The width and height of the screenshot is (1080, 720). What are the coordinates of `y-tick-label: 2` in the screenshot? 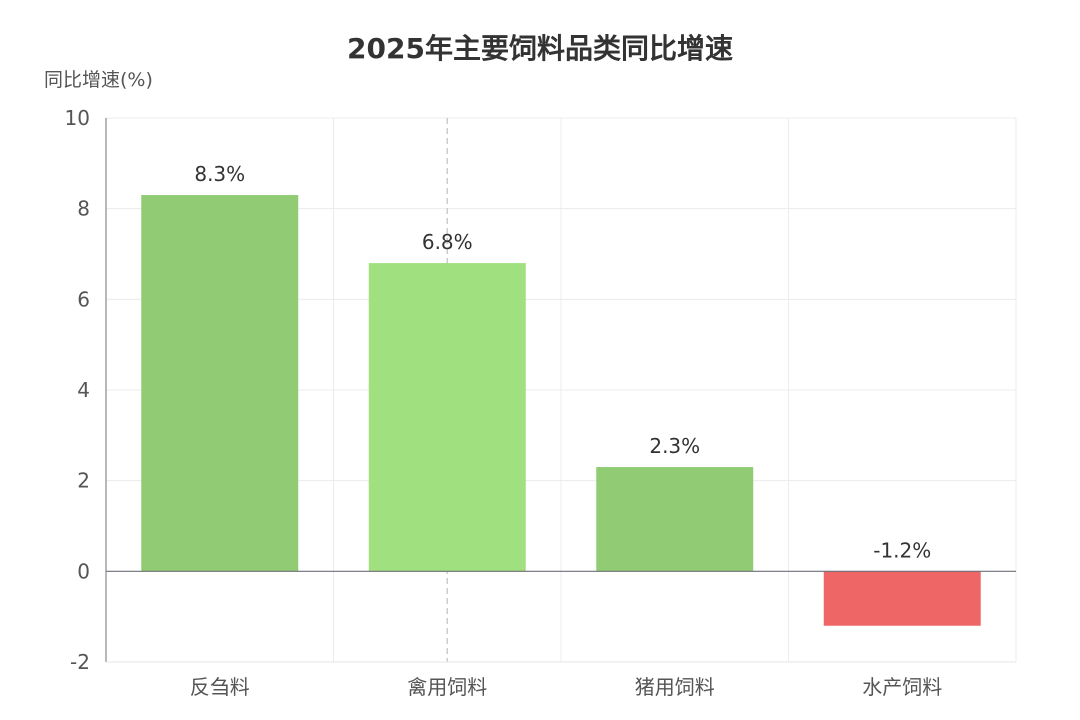 It's located at (83, 481).